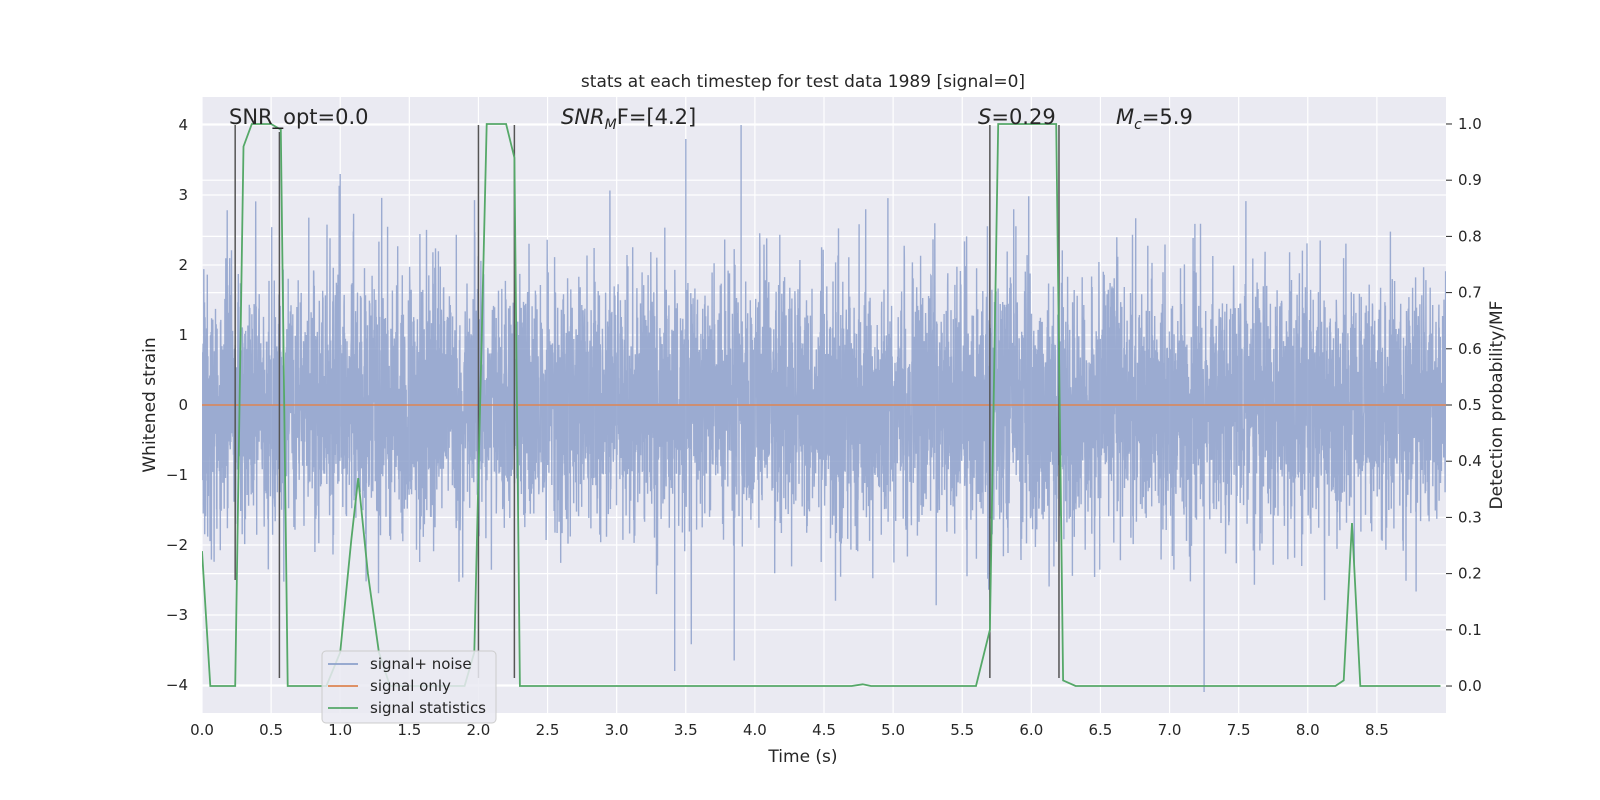 The width and height of the screenshot is (1600, 800). I want to click on s-annotation: S=0.29, so click(1017, 117).